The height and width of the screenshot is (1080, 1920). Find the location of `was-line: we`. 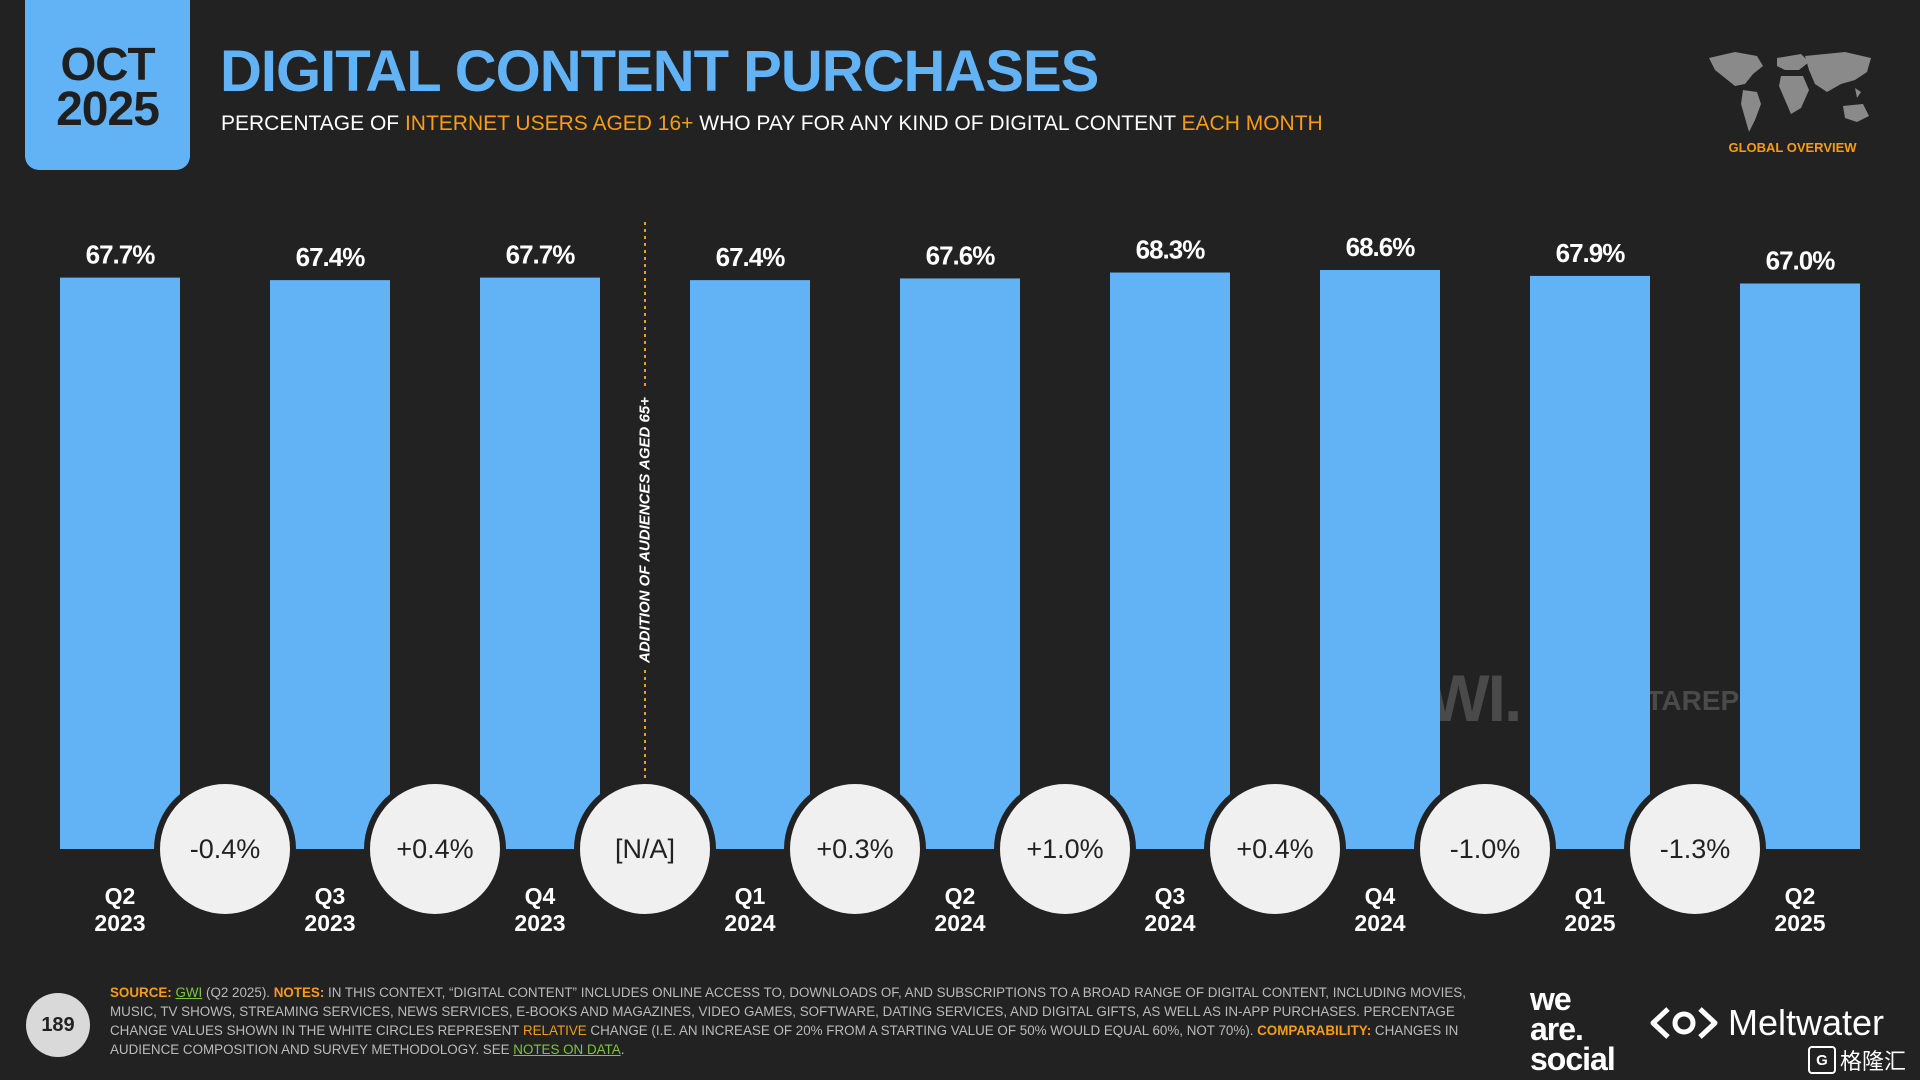

was-line: we is located at coordinates (1551, 999).